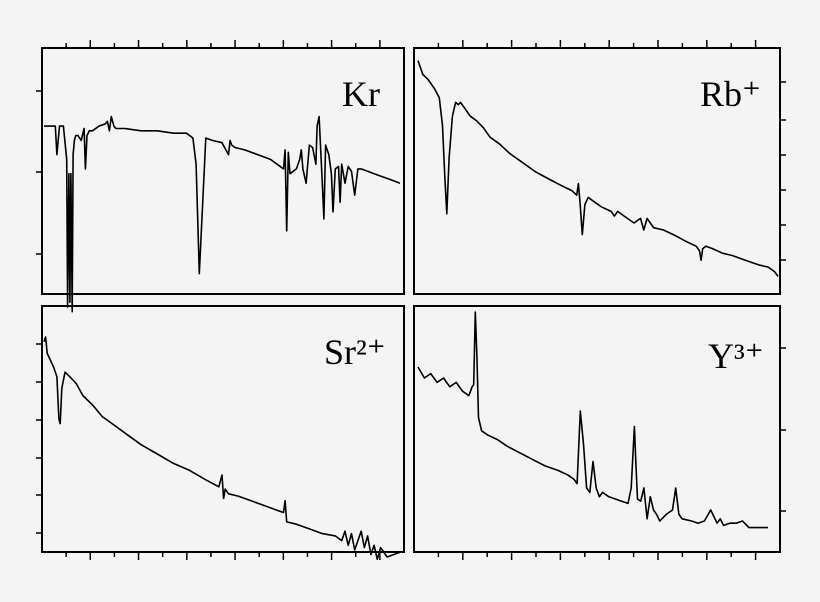 This screenshot has height=602, width=820. What do you see at coordinates (730, 94) in the screenshot?
I see `panel-rb-label: Rb⁺` at bounding box center [730, 94].